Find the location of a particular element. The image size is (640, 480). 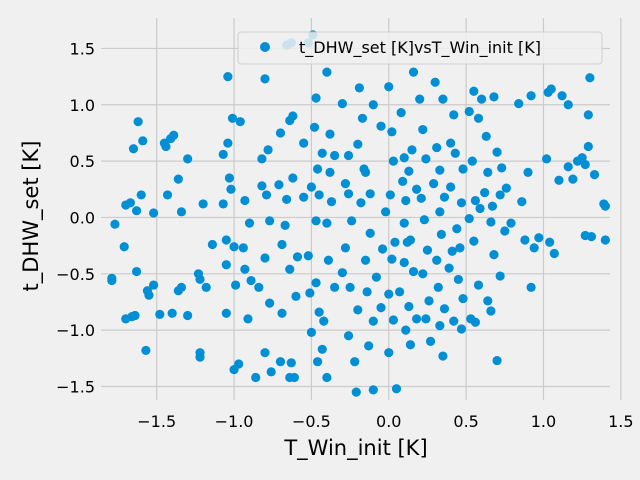

x-tick-label: 0.5 is located at coordinates (465, 421).